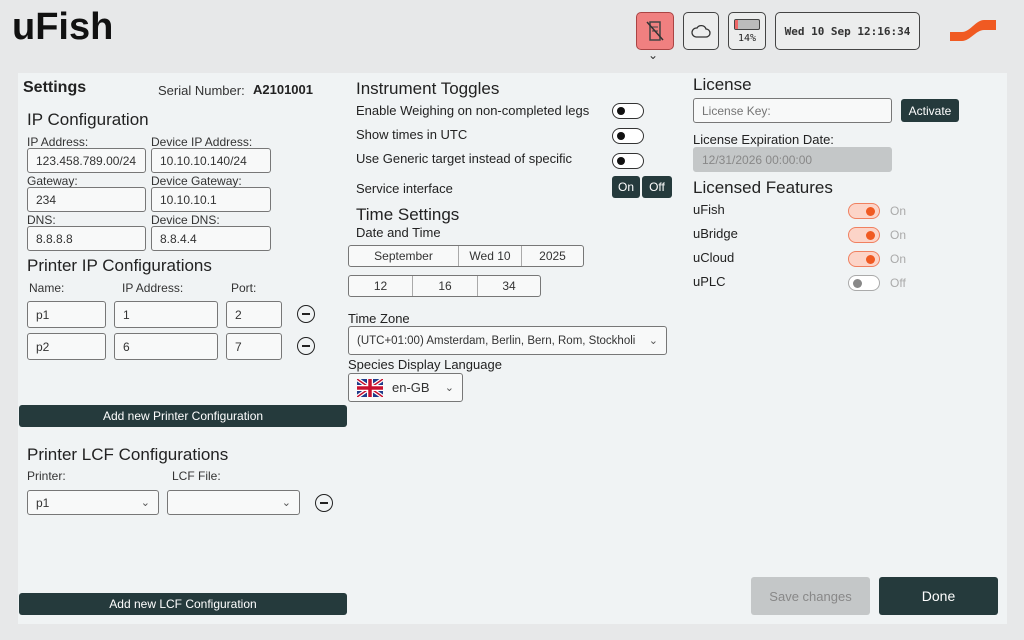 The image size is (1024, 640). I want to click on dns-label: DNS:, so click(41, 220).